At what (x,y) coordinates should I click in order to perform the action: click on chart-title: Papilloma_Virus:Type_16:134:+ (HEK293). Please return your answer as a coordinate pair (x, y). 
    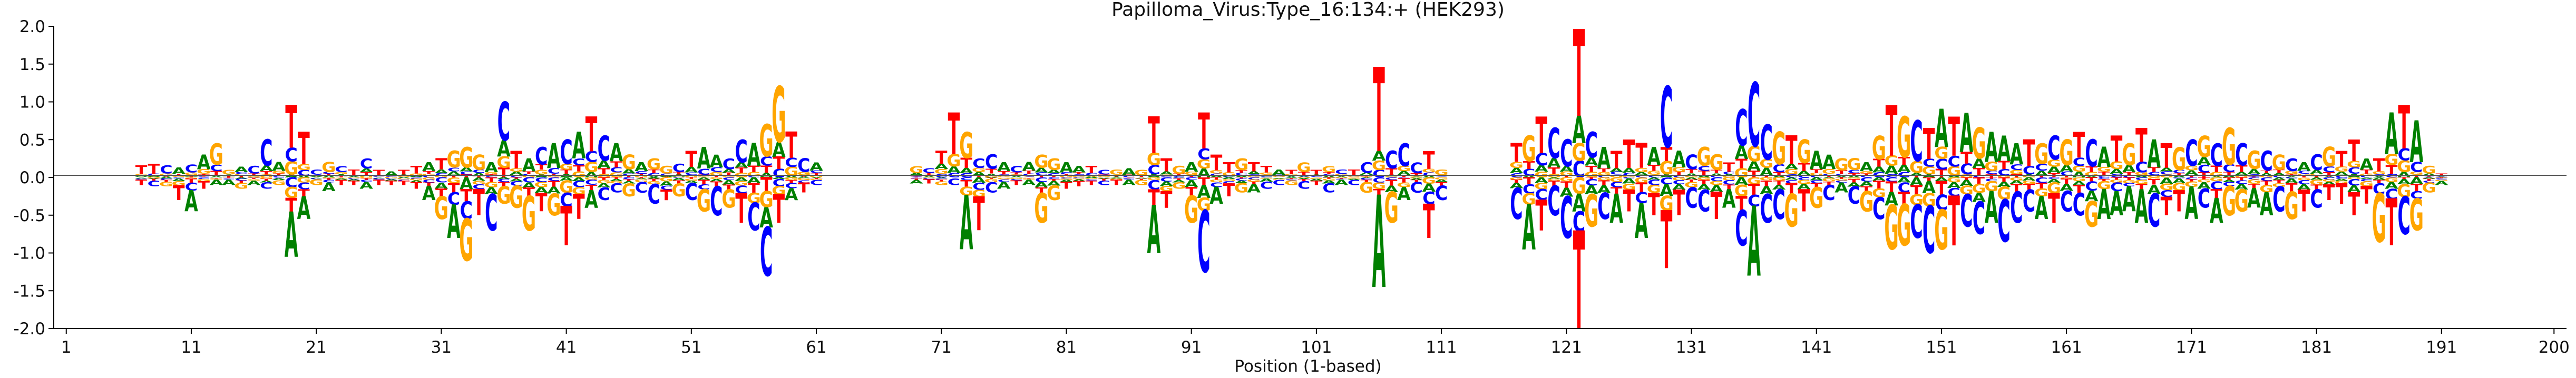
    Looking at the image, I should click on (1308, 11).